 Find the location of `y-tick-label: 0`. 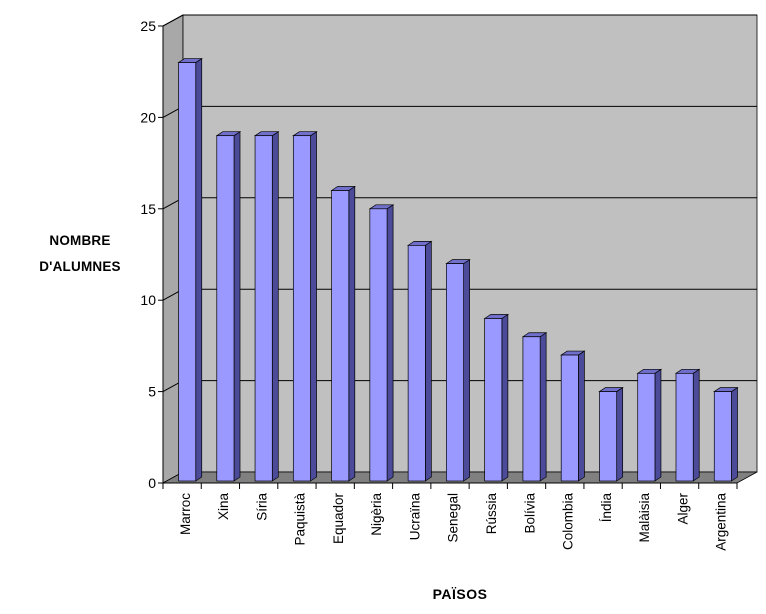

y-tick-label: 0 is located at coordinates (152, 483).